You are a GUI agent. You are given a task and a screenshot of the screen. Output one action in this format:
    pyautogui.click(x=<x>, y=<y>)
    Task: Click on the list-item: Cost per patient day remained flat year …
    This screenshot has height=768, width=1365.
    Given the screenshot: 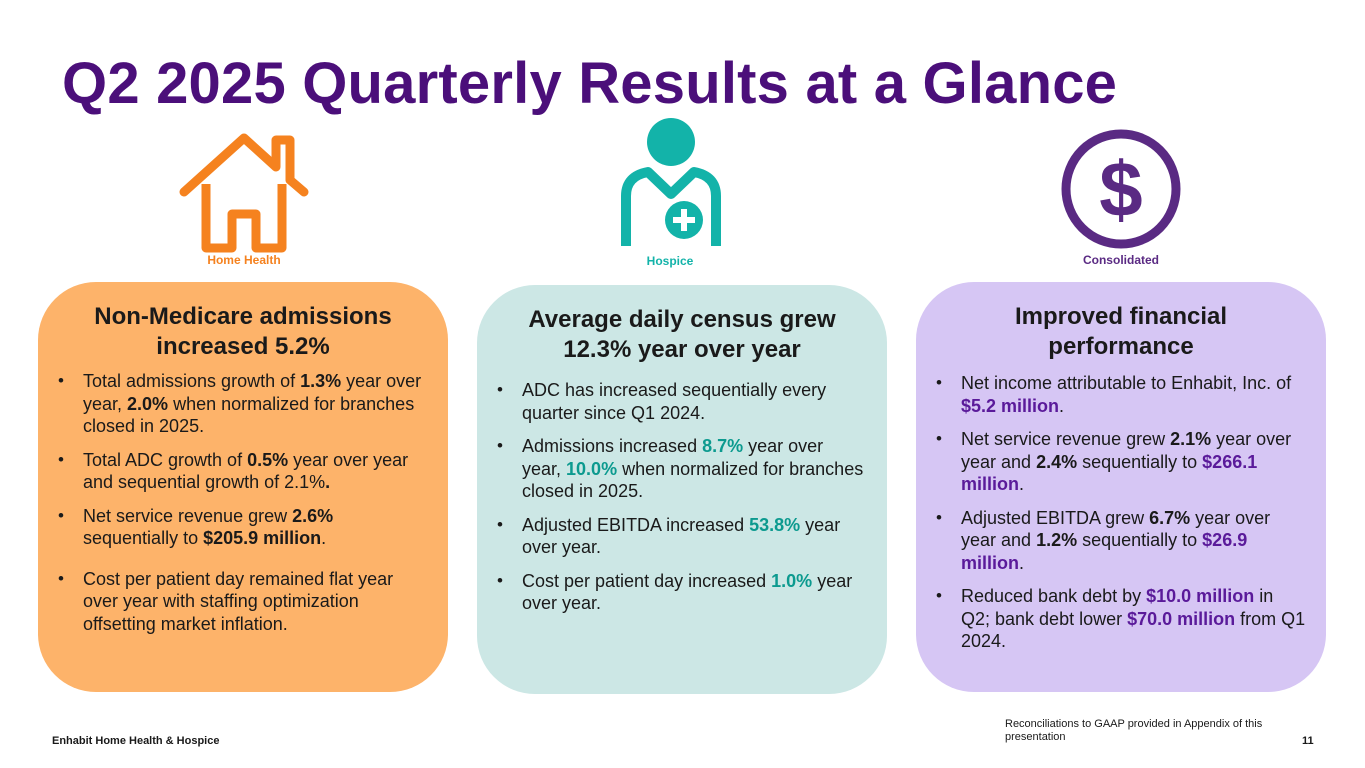 What is the action you would take?
    pyautogui.click(x=243, y=602)
    